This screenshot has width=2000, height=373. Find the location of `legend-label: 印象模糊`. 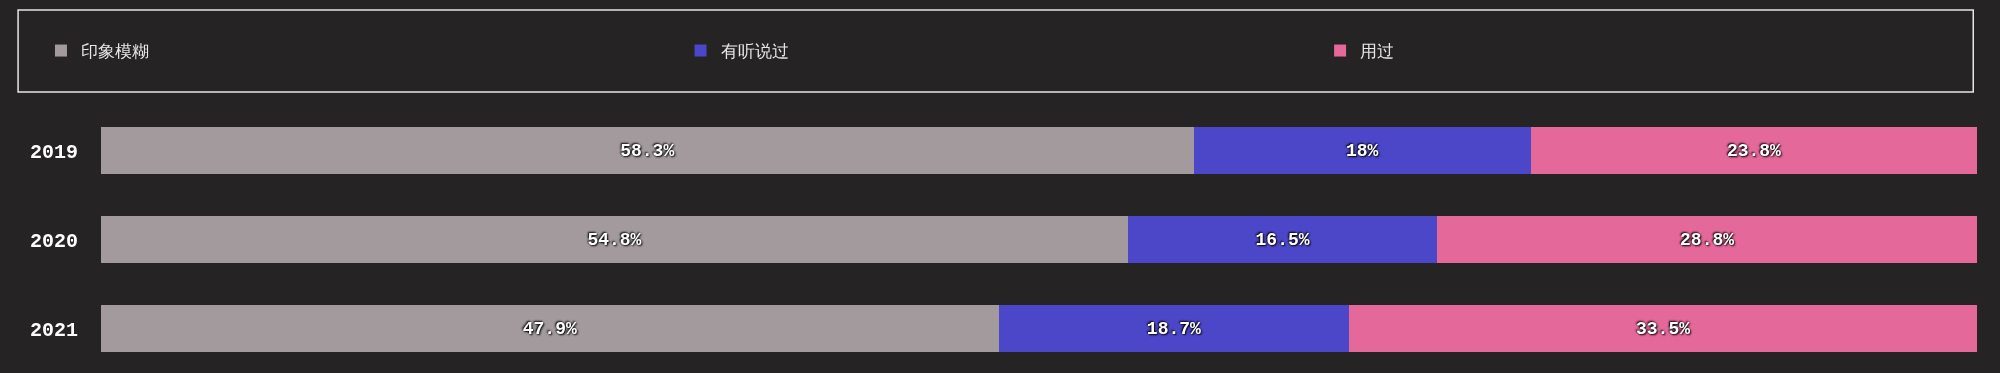

legend-label: 印象模糊 is located at coordinates (114, 51).